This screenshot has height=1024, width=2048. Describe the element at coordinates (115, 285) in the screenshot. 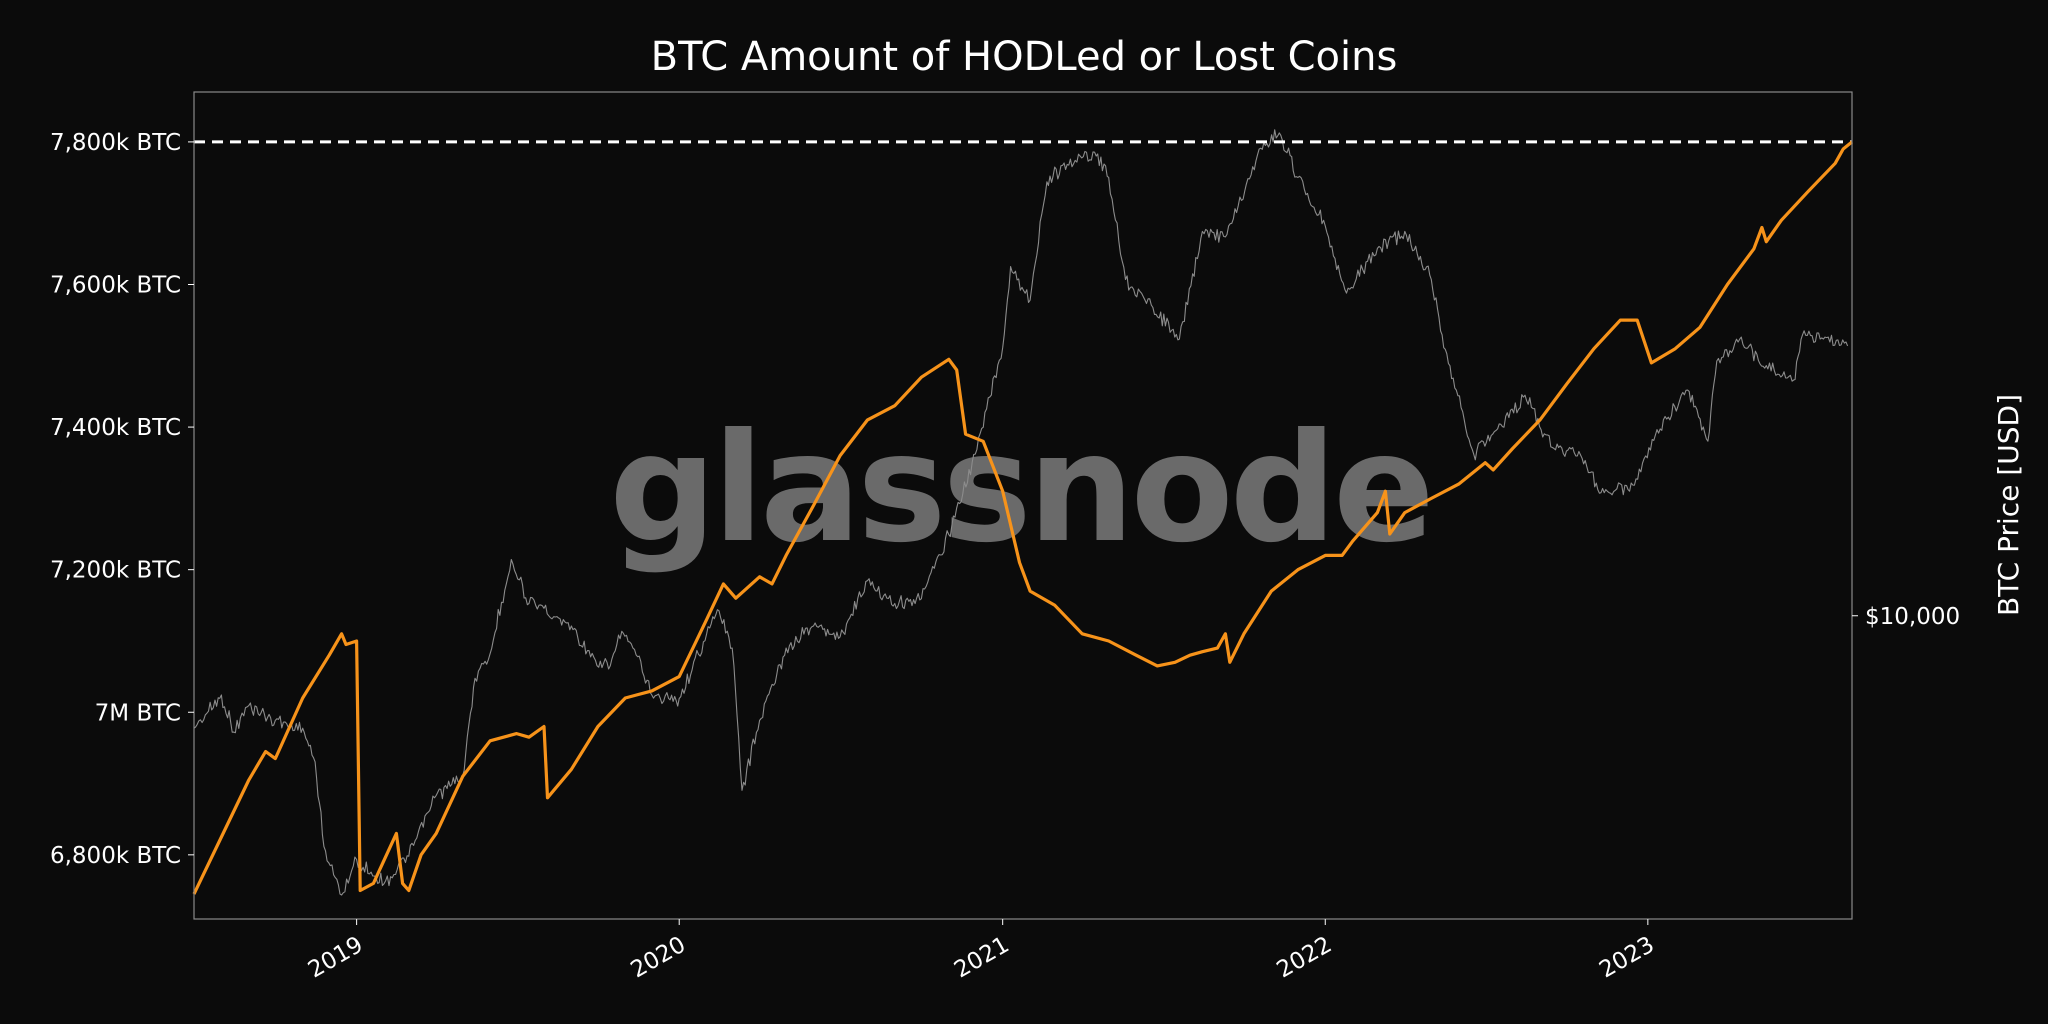

I see `y-tick-label: 7,600k BTC` at that location.